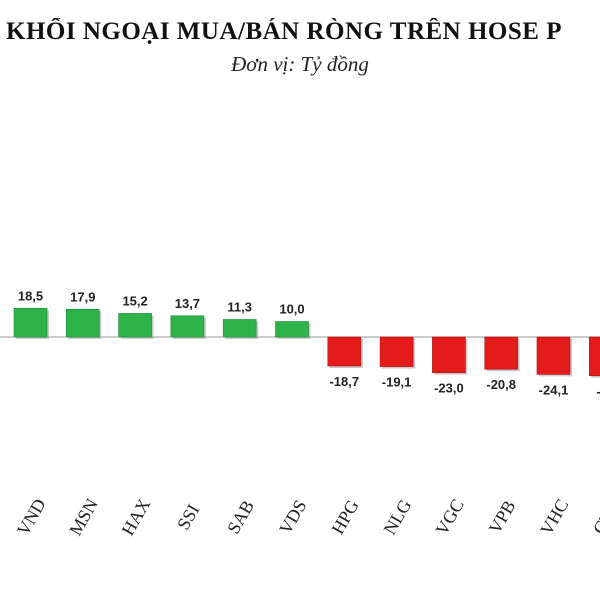  I want to click on value-label-vhc: -24,1, so click(554, 389).